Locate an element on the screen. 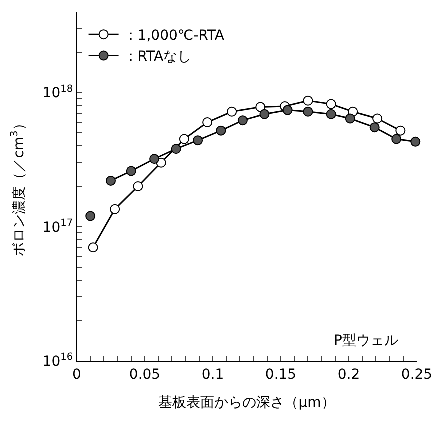  x-tick-label: 0 is located at coordinates (77, 374).